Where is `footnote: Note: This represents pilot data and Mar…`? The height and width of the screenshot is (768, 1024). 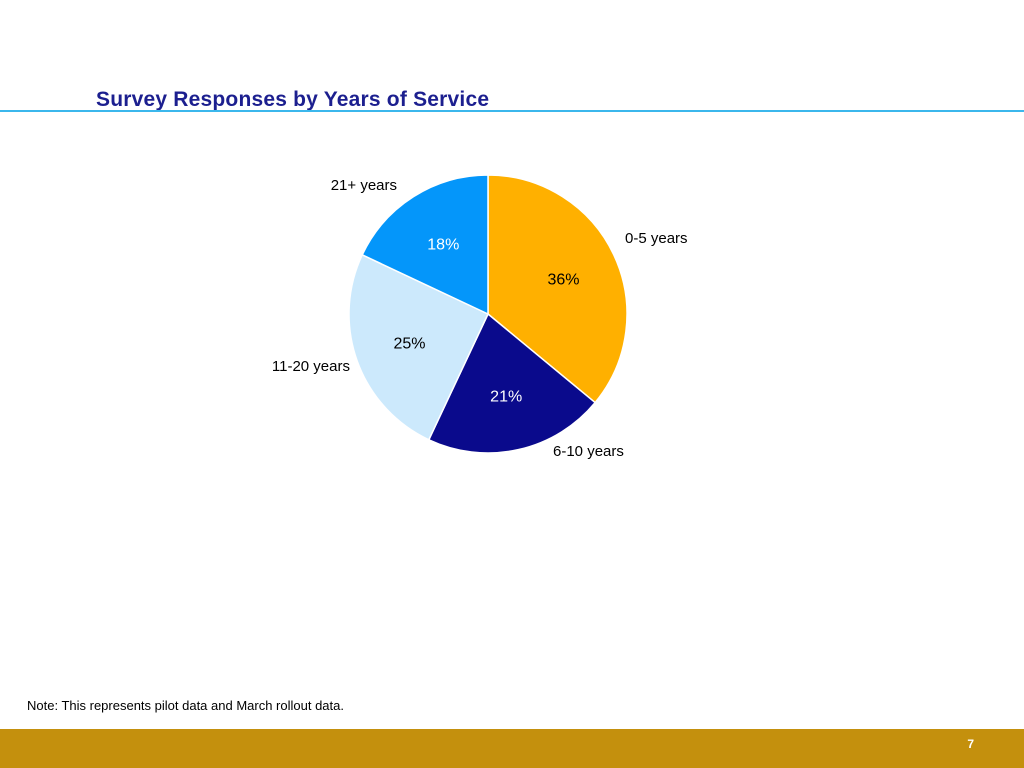 footnote: Note: This represents pilot data and Mar… is located at coordinates (185, 705).